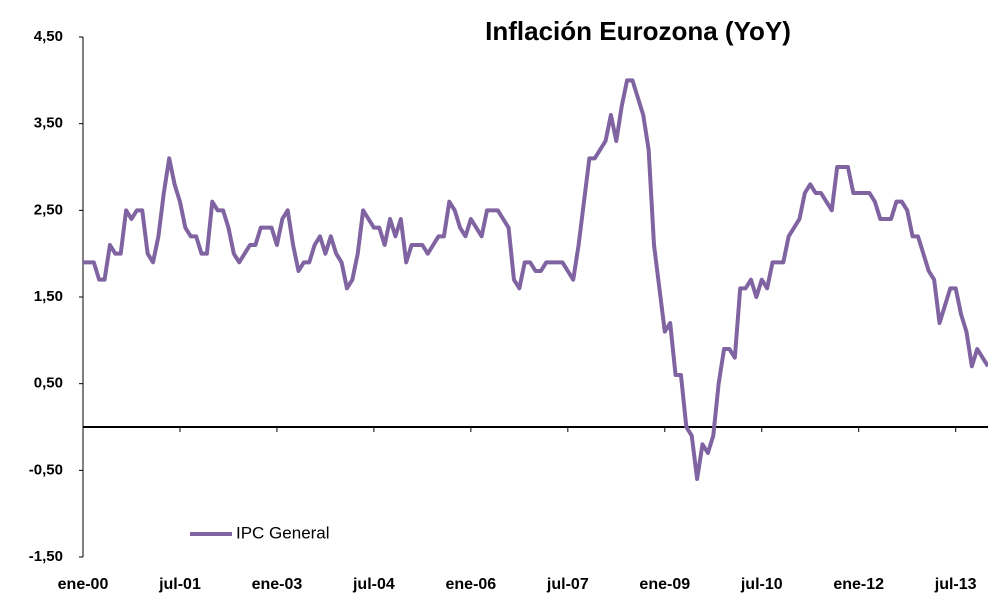 The width and height of the screenshot is (988, 596). I want to click on x-tick-label: jul-10, so click(761, 584).